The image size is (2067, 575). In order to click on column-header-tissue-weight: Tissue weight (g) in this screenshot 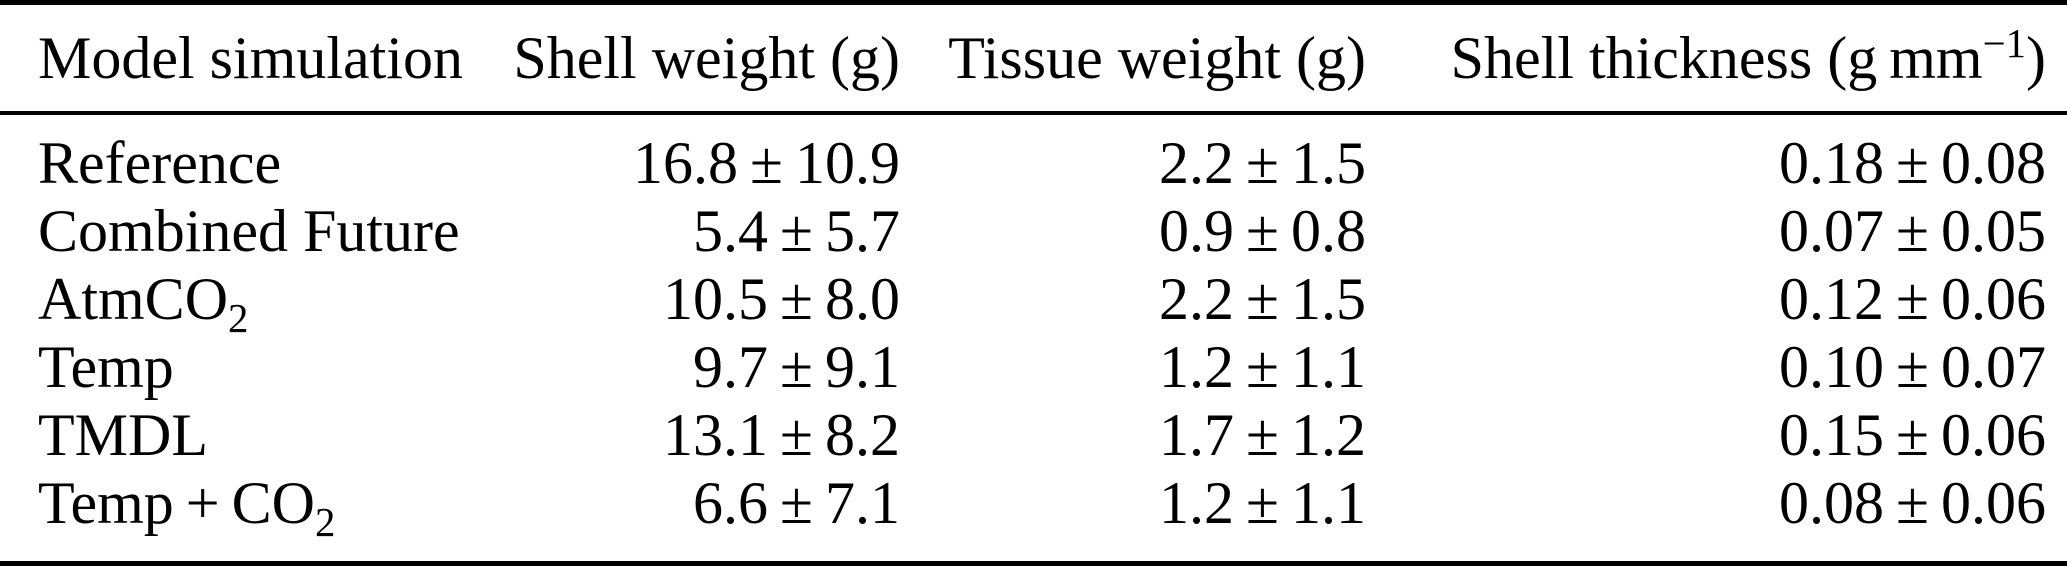, I will do `click(1133, 58)`.